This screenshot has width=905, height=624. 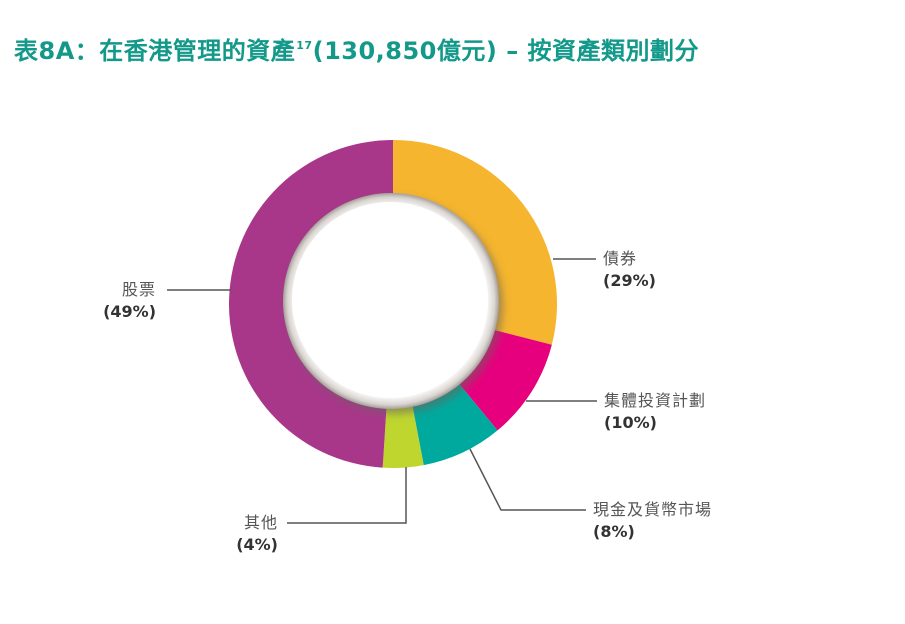 I want to click on chart-title-suffix: (130,850億元) – 按資產類別劃分, so click(x=506, y=51).